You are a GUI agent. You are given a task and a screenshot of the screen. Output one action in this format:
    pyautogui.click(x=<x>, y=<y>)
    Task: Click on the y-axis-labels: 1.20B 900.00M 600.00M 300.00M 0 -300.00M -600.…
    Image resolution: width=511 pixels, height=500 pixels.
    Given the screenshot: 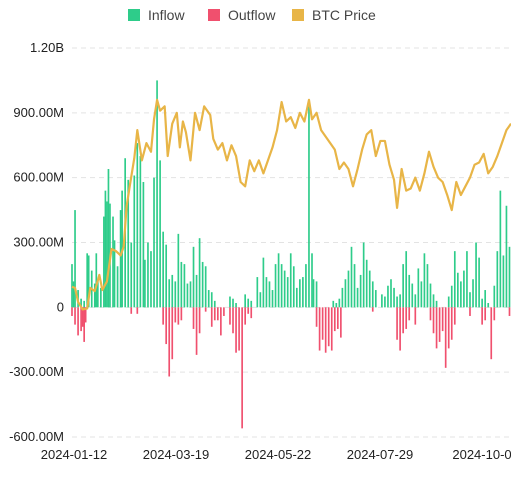 What is the action you would take?
    pyautogui.click(x=36, y=242)
    